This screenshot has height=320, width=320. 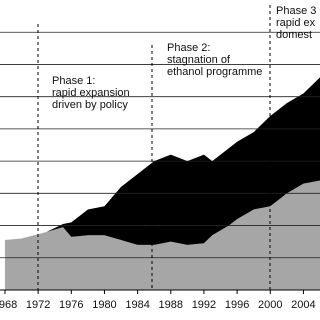 I want to click on annotation: driven by policy, so click(x=90, y=105).